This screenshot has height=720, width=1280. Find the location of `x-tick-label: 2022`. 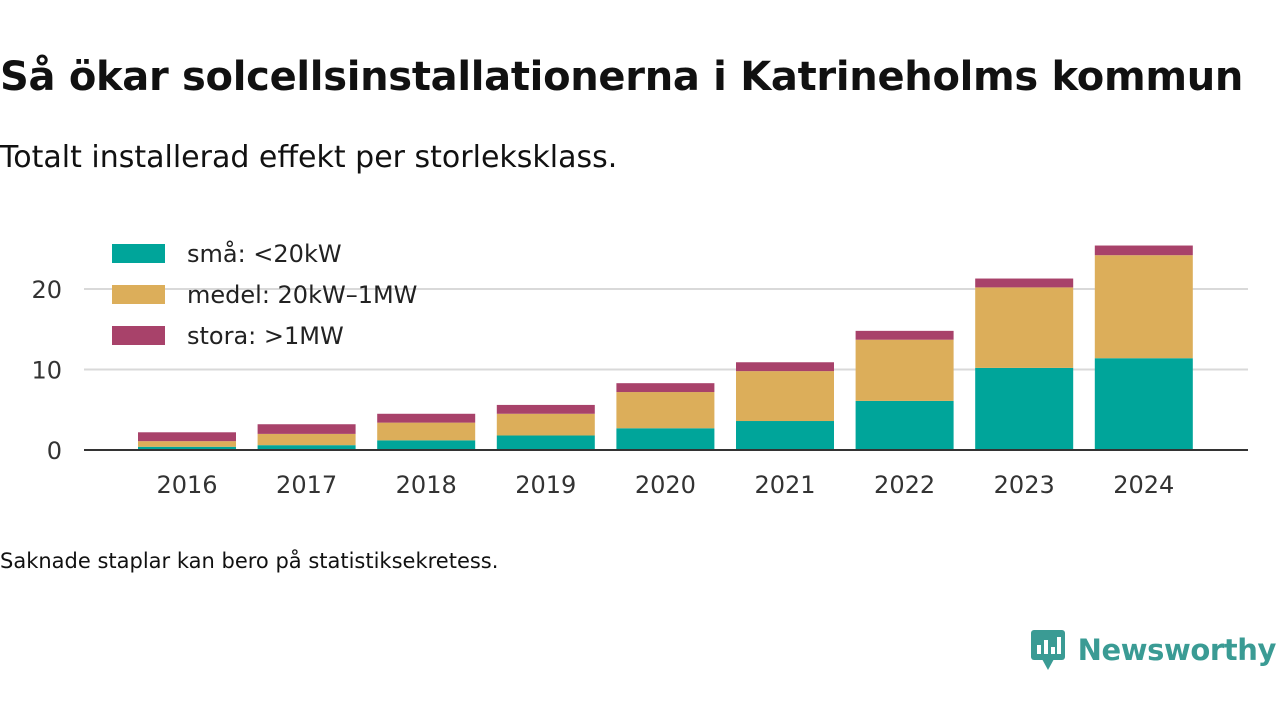

x-tick-label: 2022 is located at coordinates (904, 485).